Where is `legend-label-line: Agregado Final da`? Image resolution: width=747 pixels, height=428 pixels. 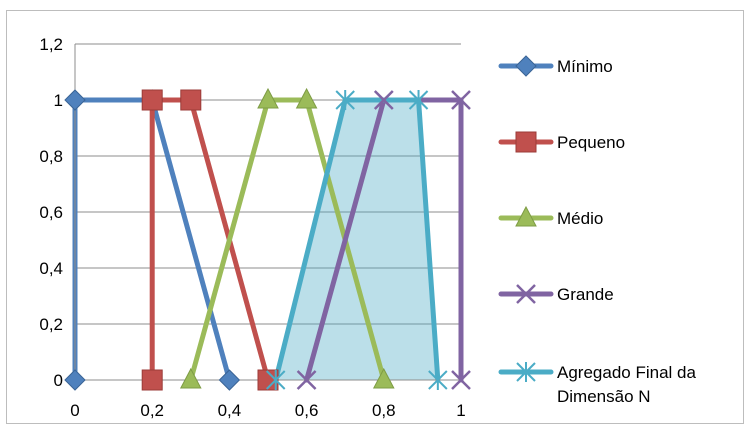
legend-label-line: Agregado Final da is located at coordinates (626, 372).